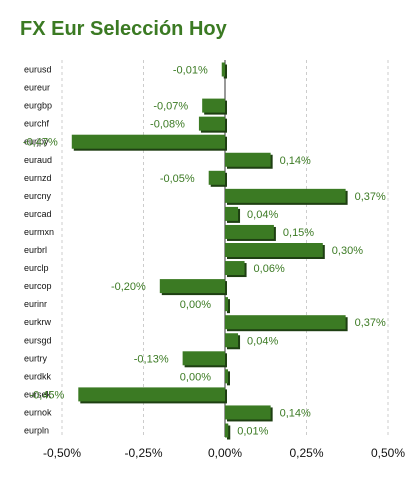 The width and height of the screenshot is (408, 480). Describe the element at coordinates (38, 196) in the screenshot. I see `category-label: eurcny` at that location.